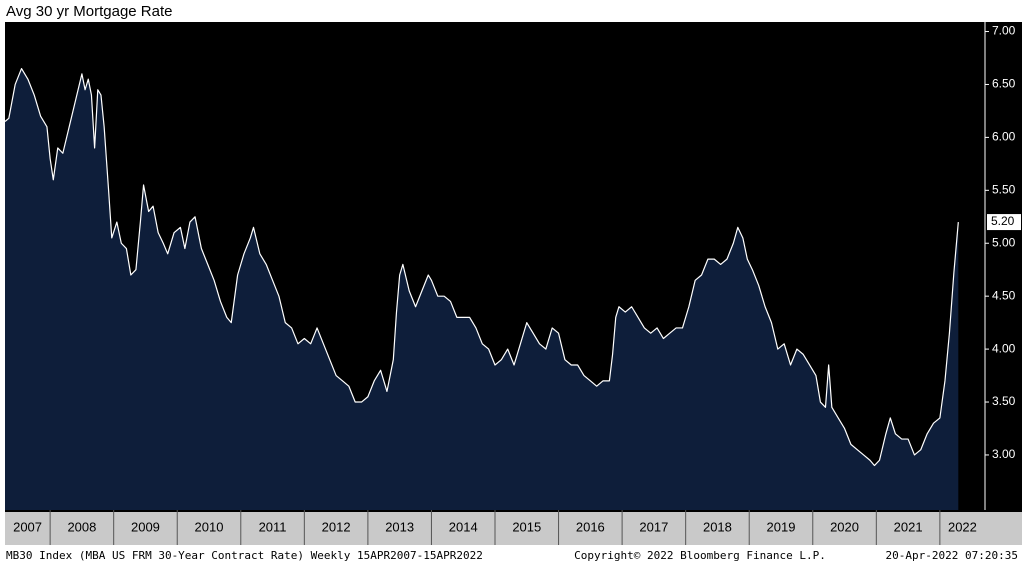 This screenshot has height=566, width=1024. Describe the element at coordinates (1004, 137) in the screenshot. I see `y-tick-label: 6.00` at that location.